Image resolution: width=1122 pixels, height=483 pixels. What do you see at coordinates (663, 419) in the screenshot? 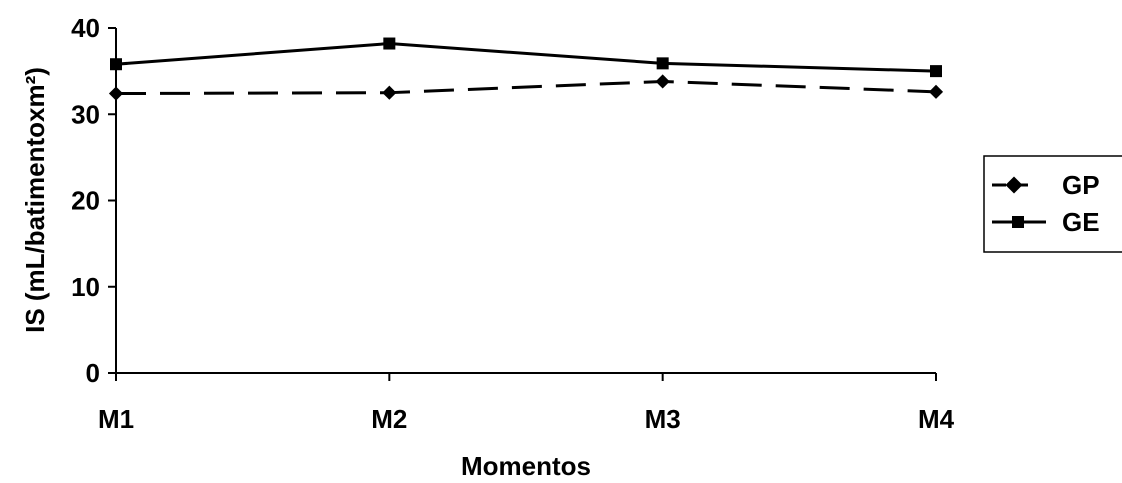
I see `x-tick-label: M3` at bounding box center [663, 419].